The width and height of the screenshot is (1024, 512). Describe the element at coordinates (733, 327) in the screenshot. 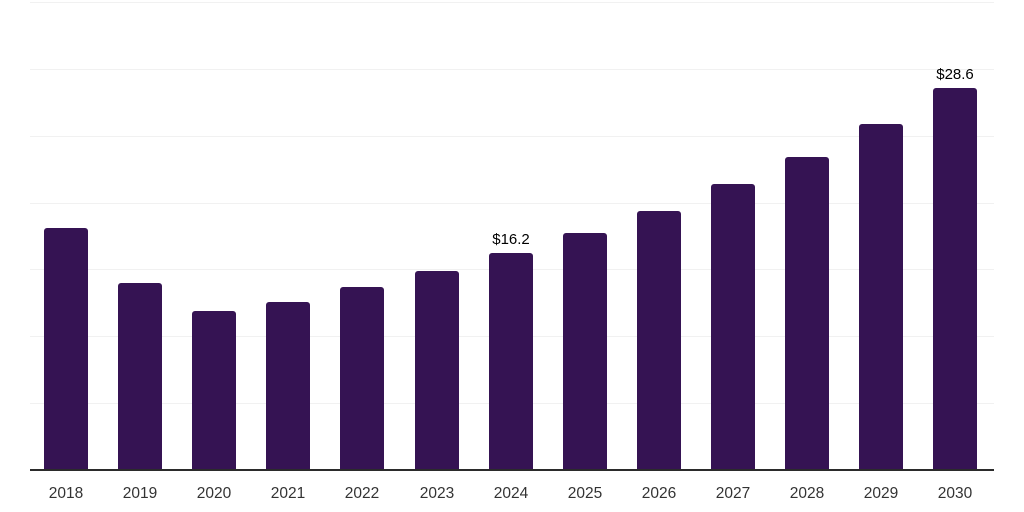

I see `bar-2027` at that location.